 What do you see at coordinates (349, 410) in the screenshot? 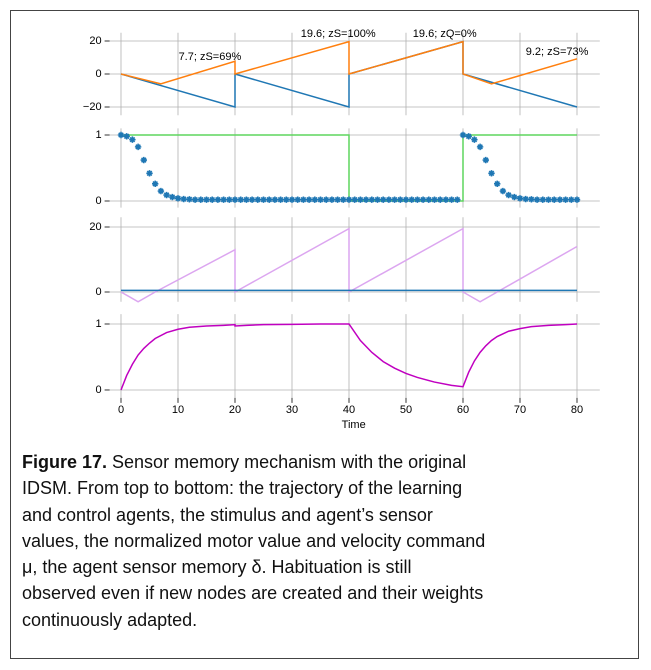
I see `x-tick-label: 40` at bounding box center [349, 410].